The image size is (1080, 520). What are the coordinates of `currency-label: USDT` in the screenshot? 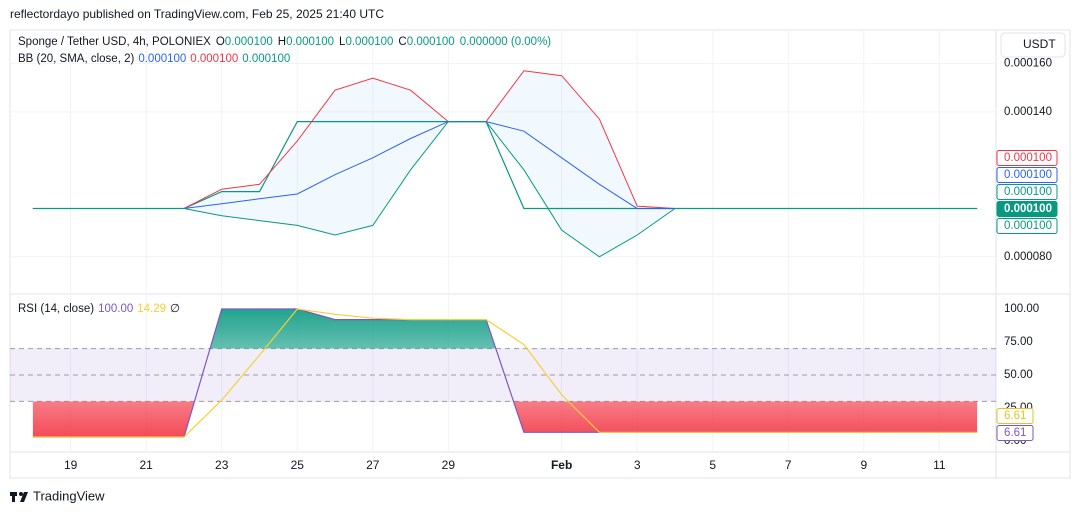 It's located at (1039, 44).